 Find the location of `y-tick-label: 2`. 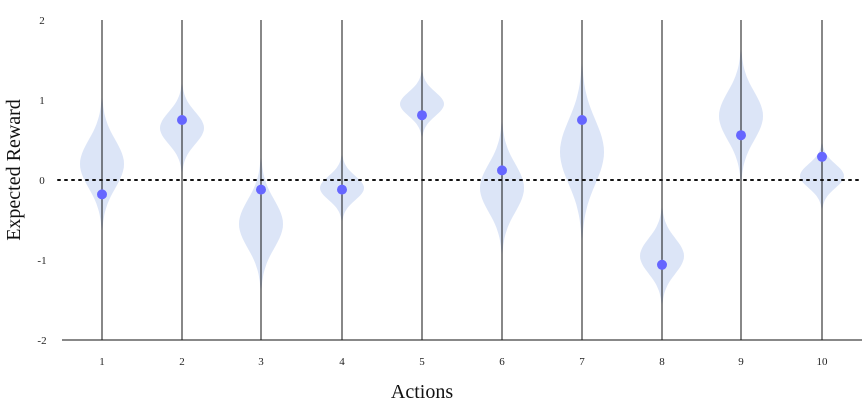

y-tick-label: 2 is located at coordinates (42, 21).